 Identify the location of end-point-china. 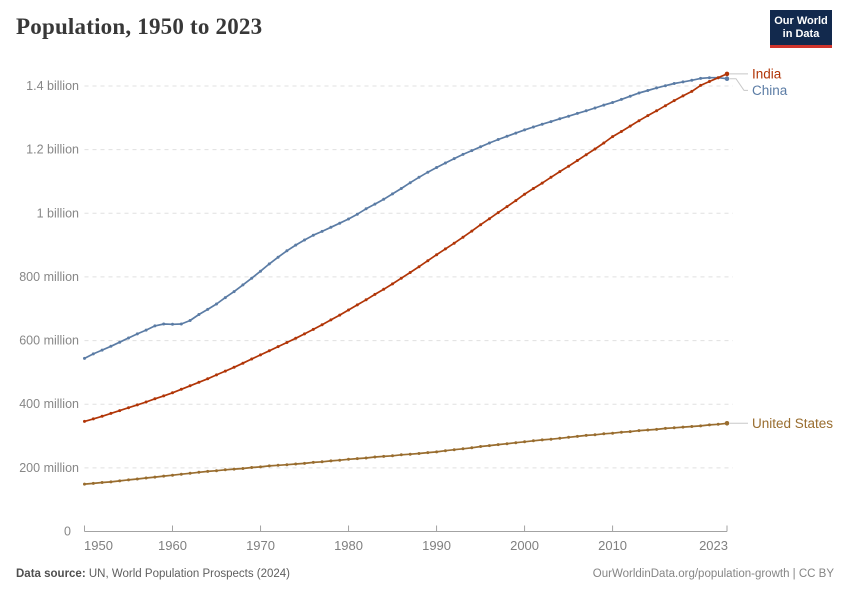
(727, 78).